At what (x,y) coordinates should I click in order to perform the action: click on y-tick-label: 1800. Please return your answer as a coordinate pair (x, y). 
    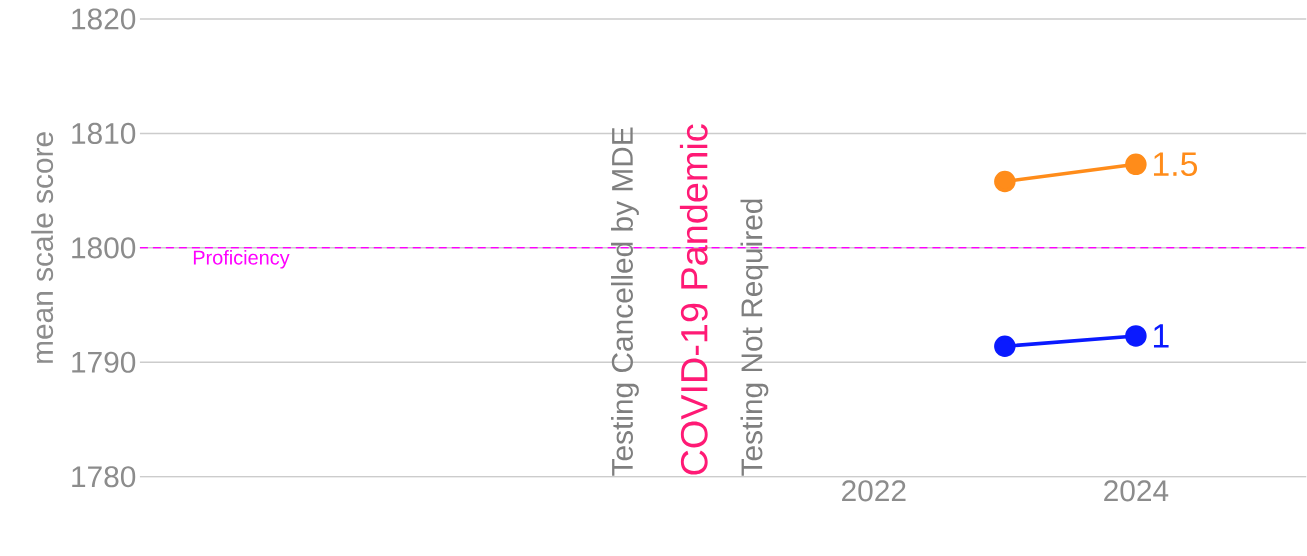
    Looking at the image, I should click on (104, 248).